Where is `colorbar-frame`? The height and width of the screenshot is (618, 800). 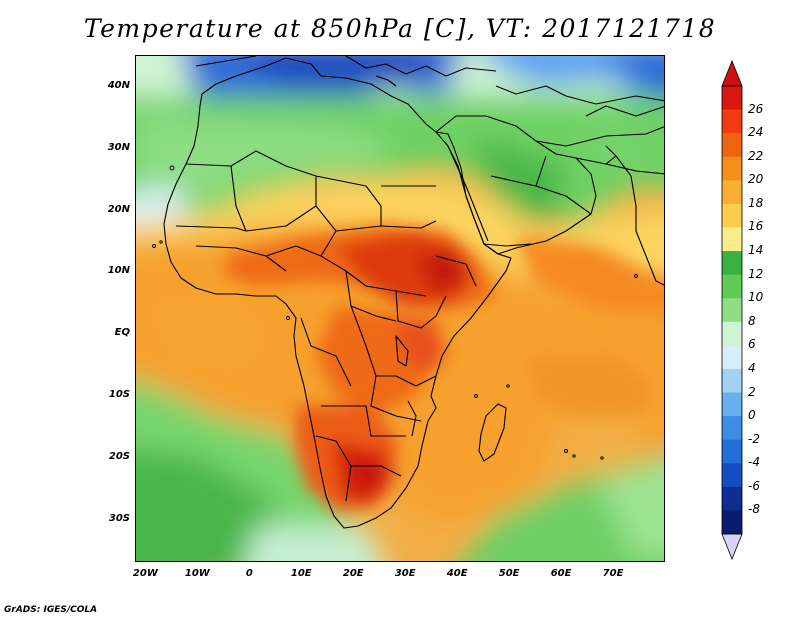 colorbar-frame is located at coordinates (732, 310).